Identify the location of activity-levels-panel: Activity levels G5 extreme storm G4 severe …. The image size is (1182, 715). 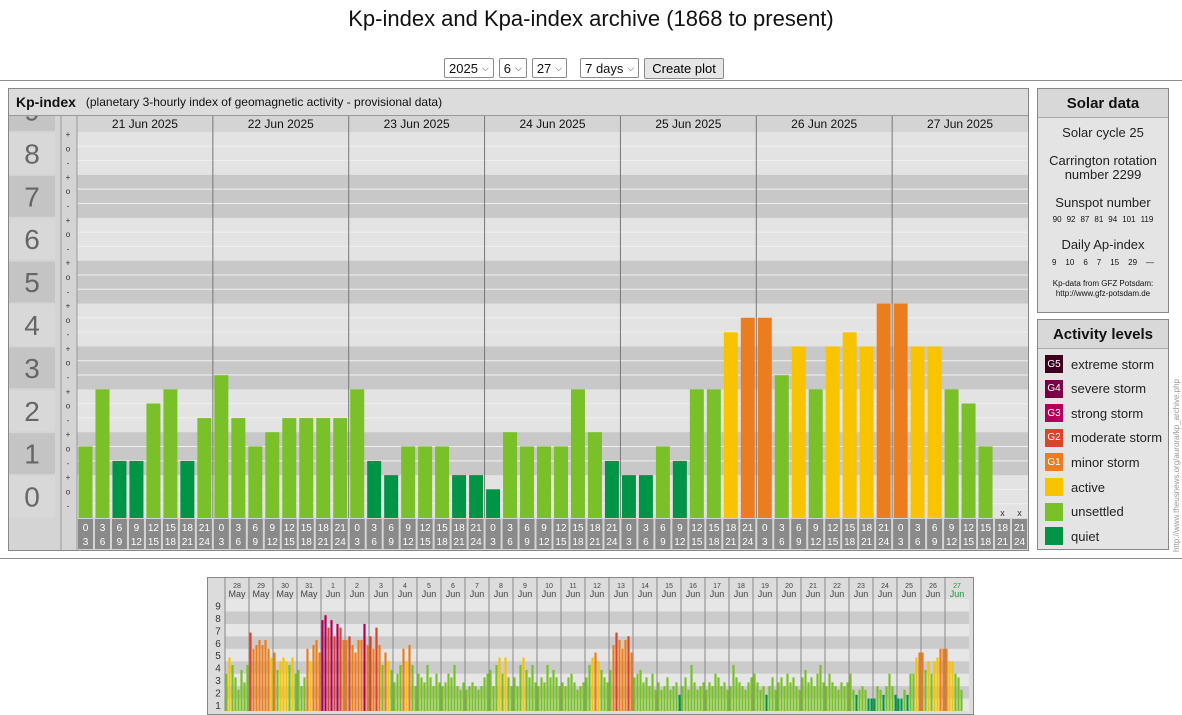
(1103, 434).